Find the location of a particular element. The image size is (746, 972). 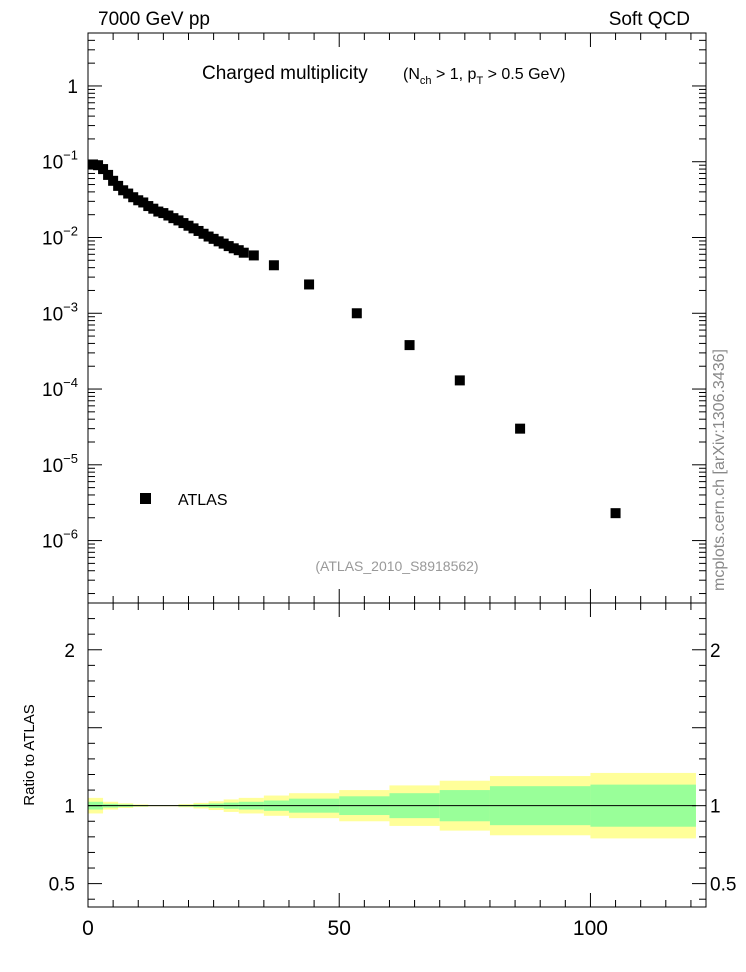

main-y-tick-label: 10⁻³ is located at coordinates (60, 312).